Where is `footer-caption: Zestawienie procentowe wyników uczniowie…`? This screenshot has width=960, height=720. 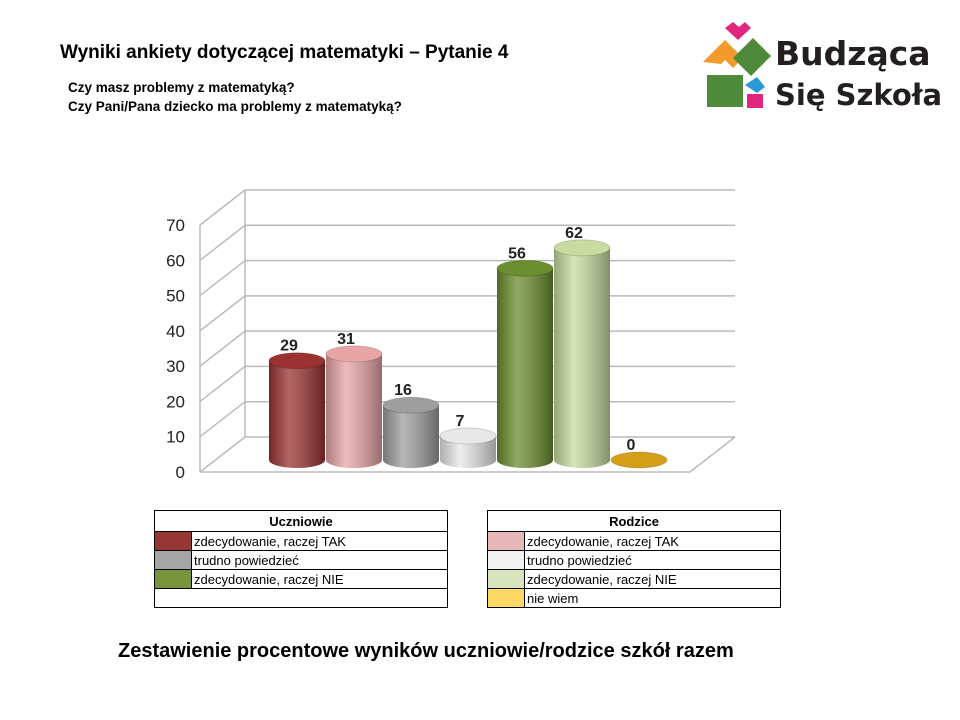 footer-caption: Zestawienie procentowe wyników uczniowie… is located at coordinates (426, 651).